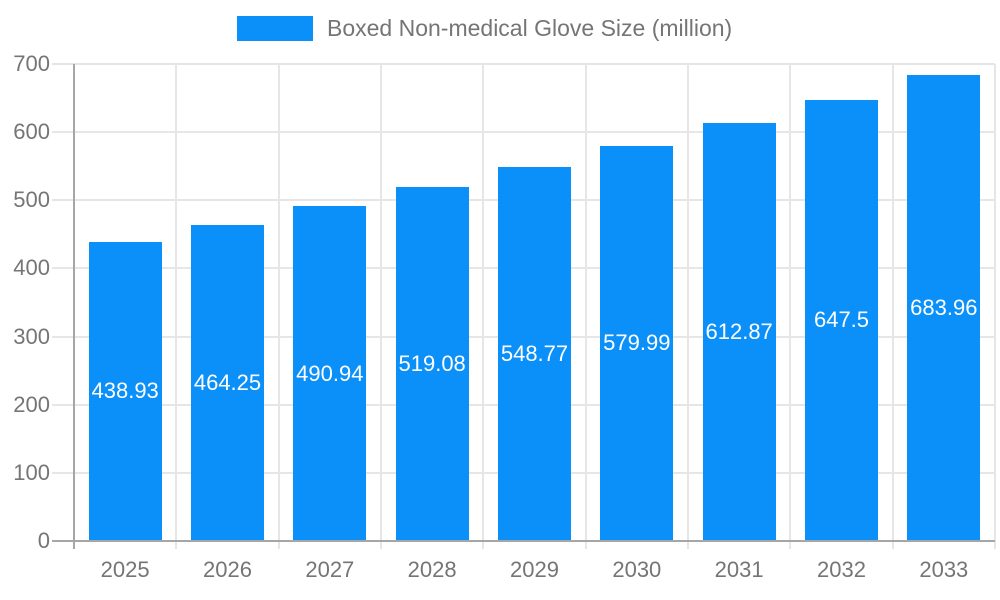  Describe the element at coordinates (125, 569) in the screenshot. I see `x-axis-tick-label: 2025` at that location.